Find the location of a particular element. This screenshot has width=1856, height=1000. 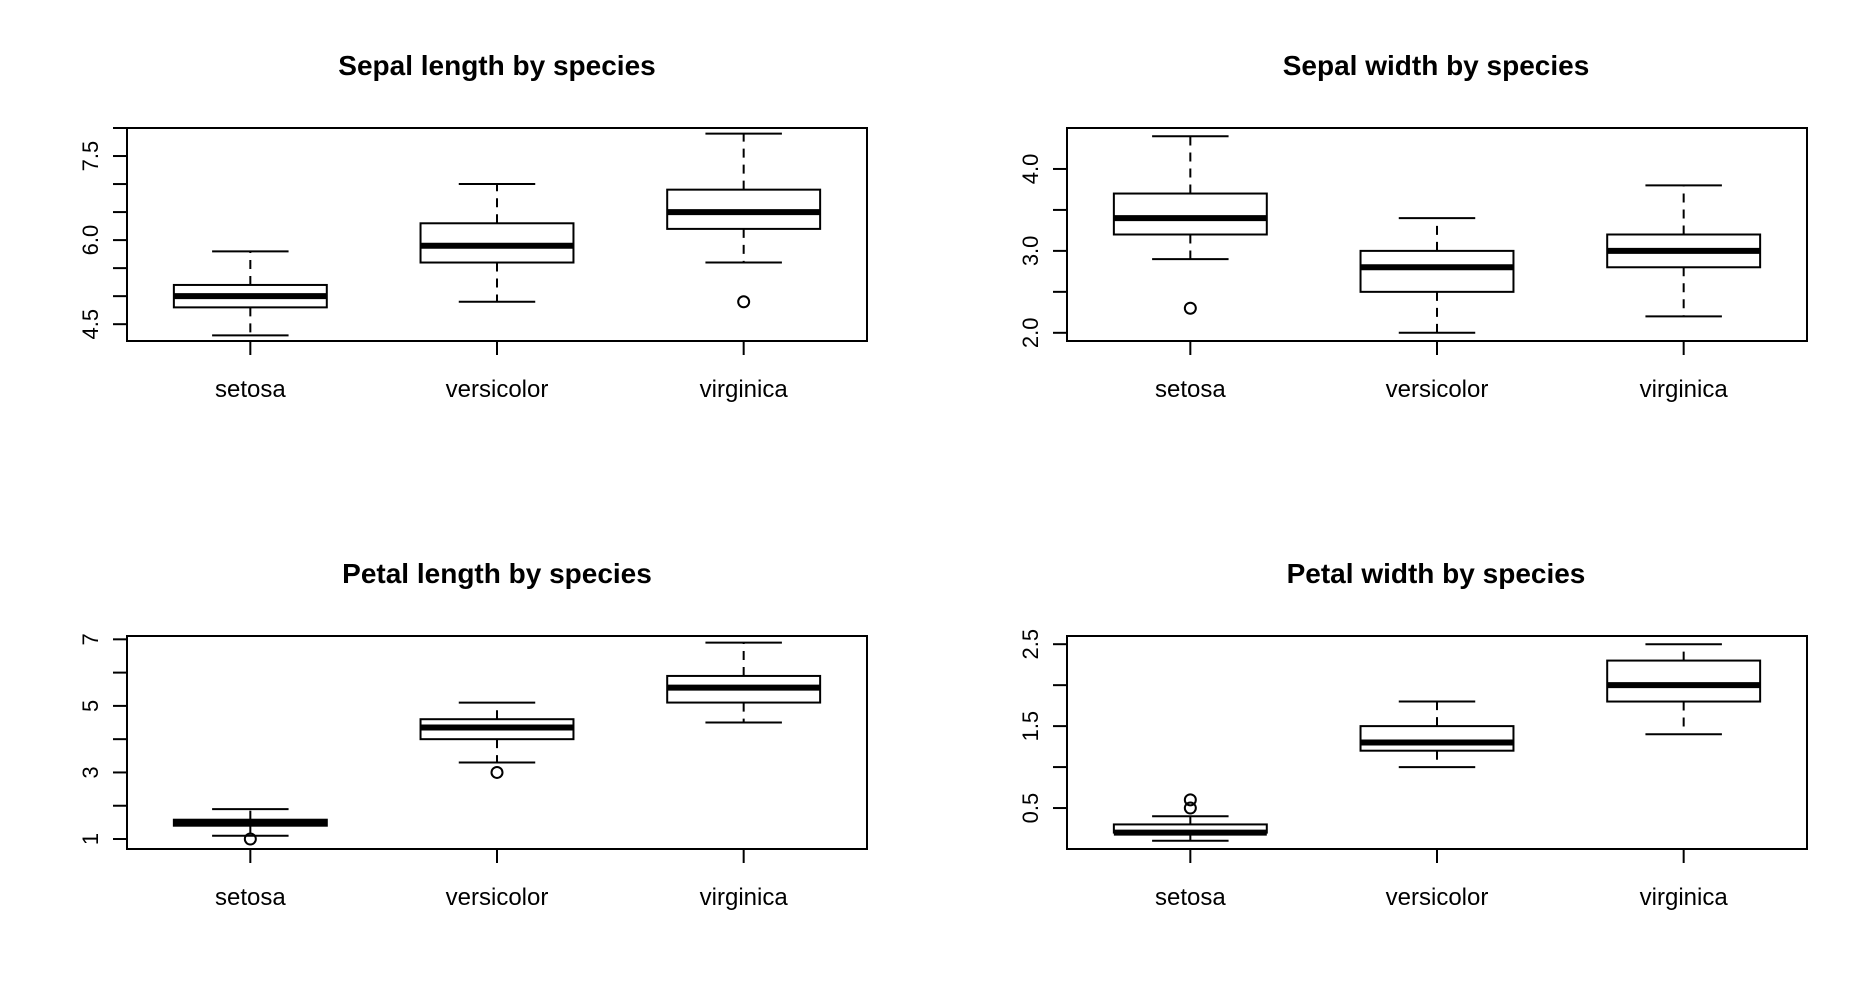

chart-title: Petal length by species is located at coordinates (497, 573).